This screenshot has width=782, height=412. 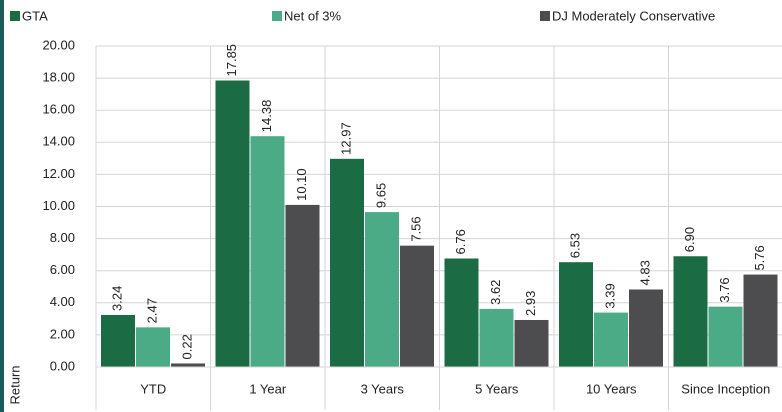 What do you see at coordinates (611, 388) in the screenshot?
I see `x-tick-label: 10 Years` at bounding box center [611, 388].